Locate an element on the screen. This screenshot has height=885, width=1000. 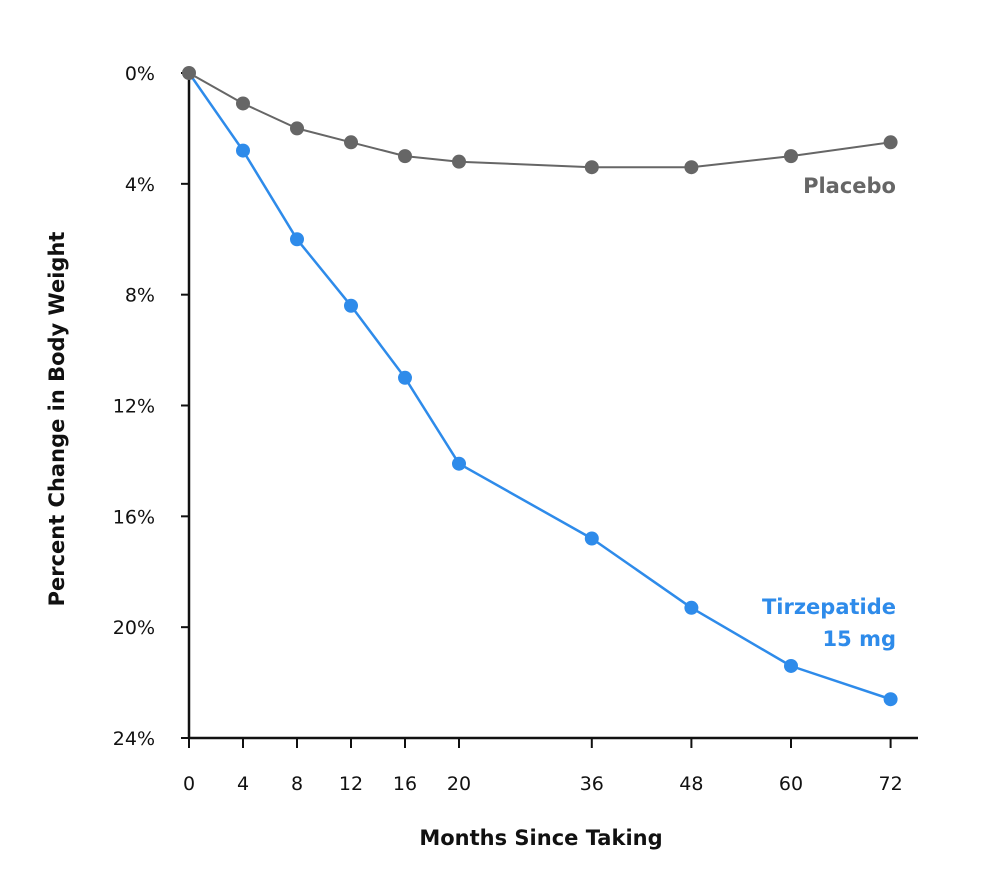
x-tick-label: 4 is located at coordinates (243, 784).